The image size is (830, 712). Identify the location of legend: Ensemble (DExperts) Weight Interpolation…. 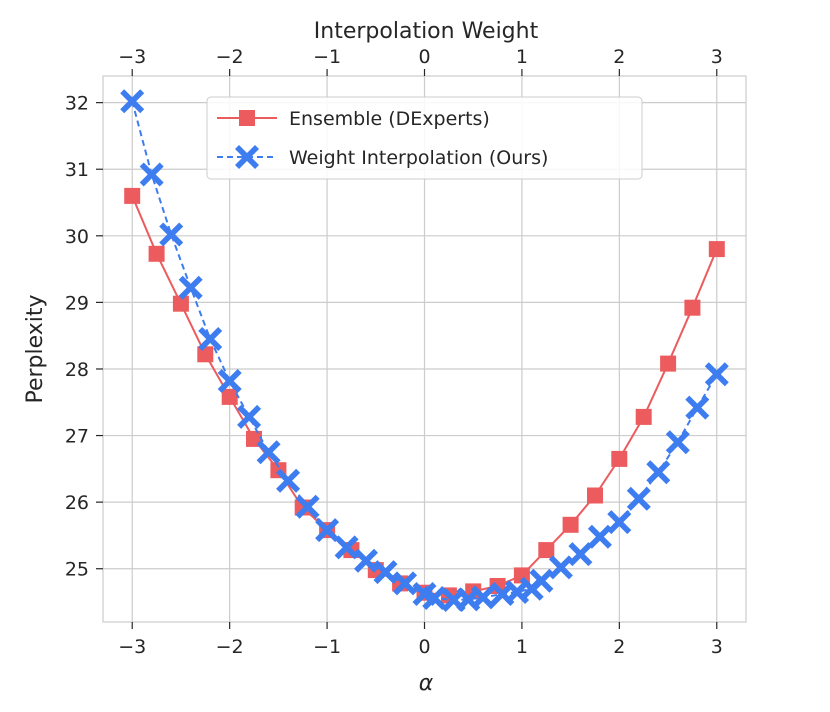
(424, 138).